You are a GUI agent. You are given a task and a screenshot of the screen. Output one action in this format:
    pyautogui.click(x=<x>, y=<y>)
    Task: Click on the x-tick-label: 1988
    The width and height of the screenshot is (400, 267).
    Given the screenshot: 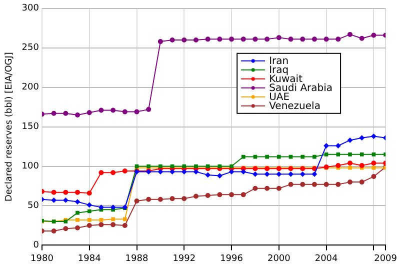 What is the action you would take?
    pyautogui.click(x=136, y=259)
    